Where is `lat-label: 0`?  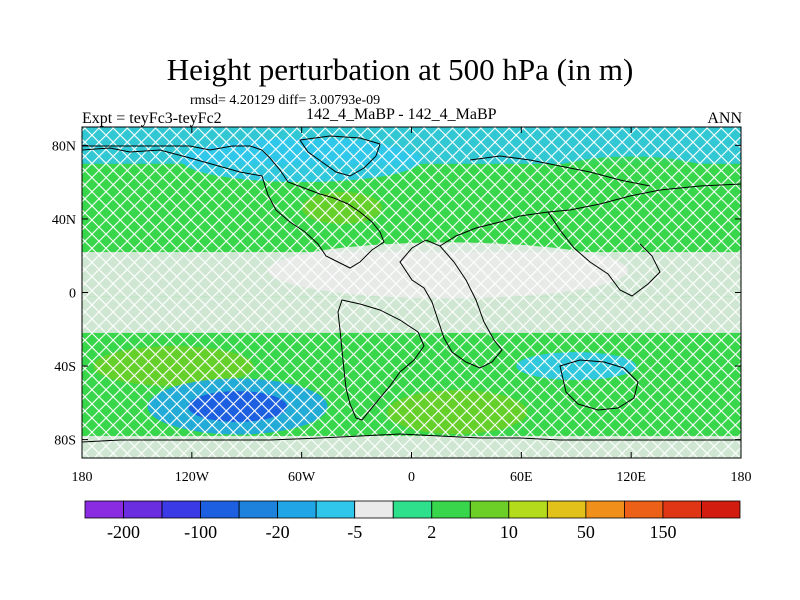
lat-label: 0 is located at coordinates (72, 294).